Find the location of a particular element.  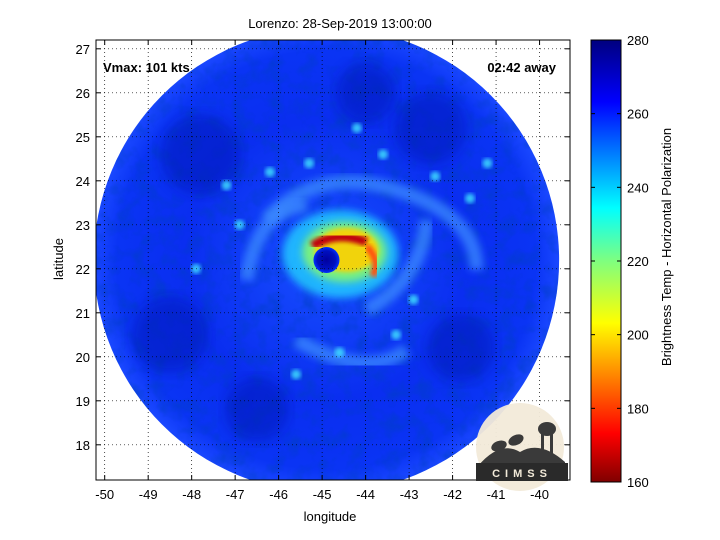

storm-eye is located at coordinates (326, 260).